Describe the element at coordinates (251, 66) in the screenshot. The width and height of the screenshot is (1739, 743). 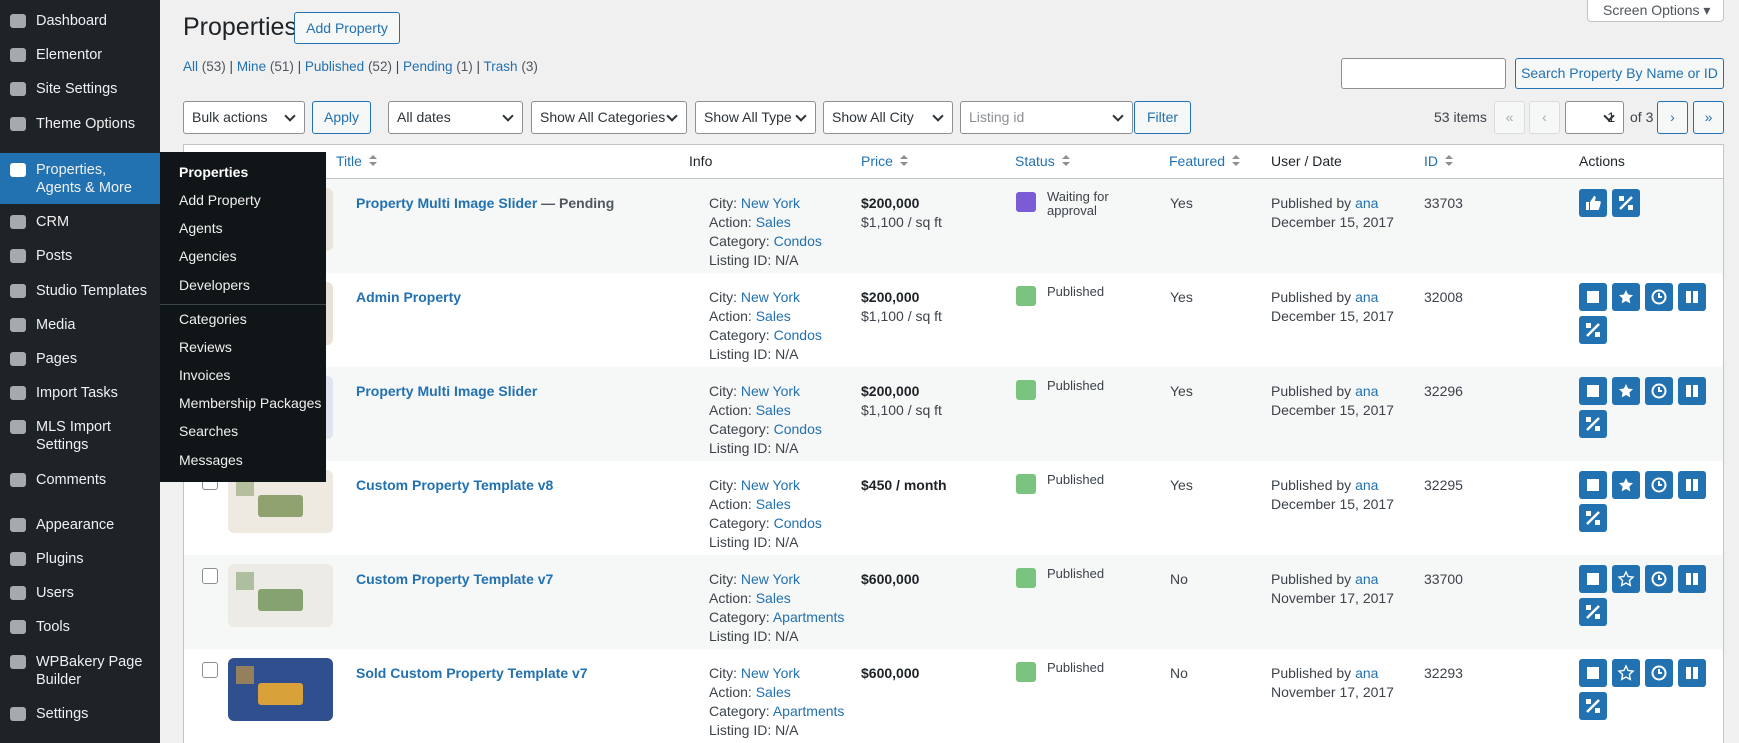
I see `view-link: Mine` at that location.